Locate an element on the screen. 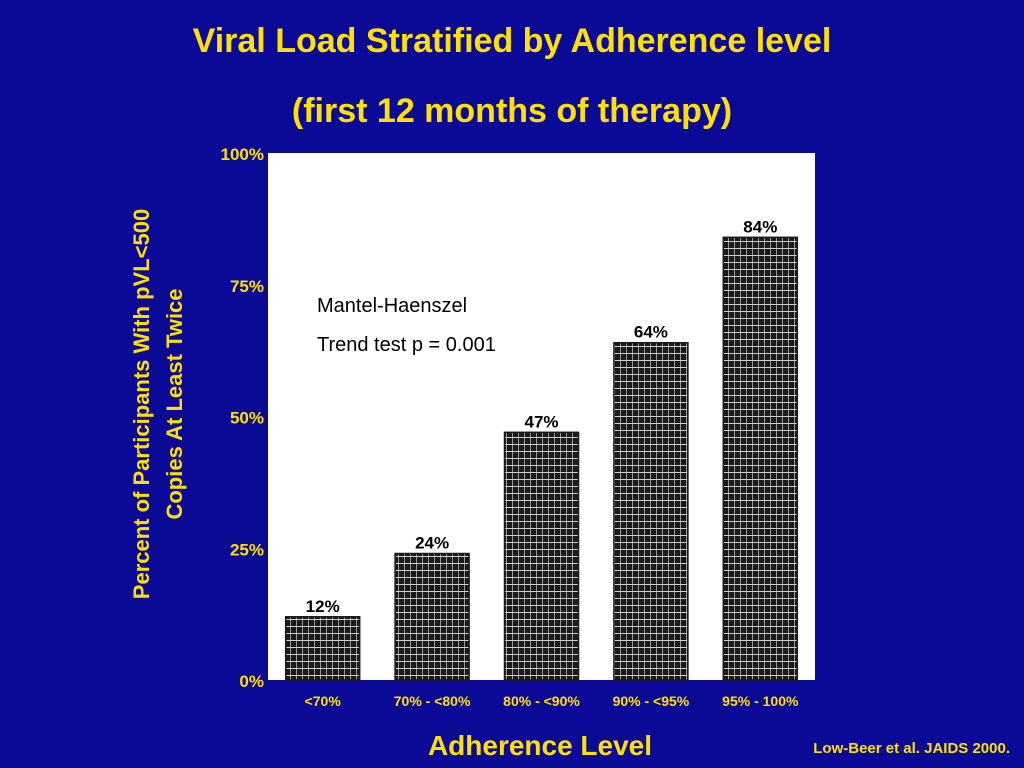 The image size is (1024, 768). bar-value-label: 12% is located at coordinates (323, 606).